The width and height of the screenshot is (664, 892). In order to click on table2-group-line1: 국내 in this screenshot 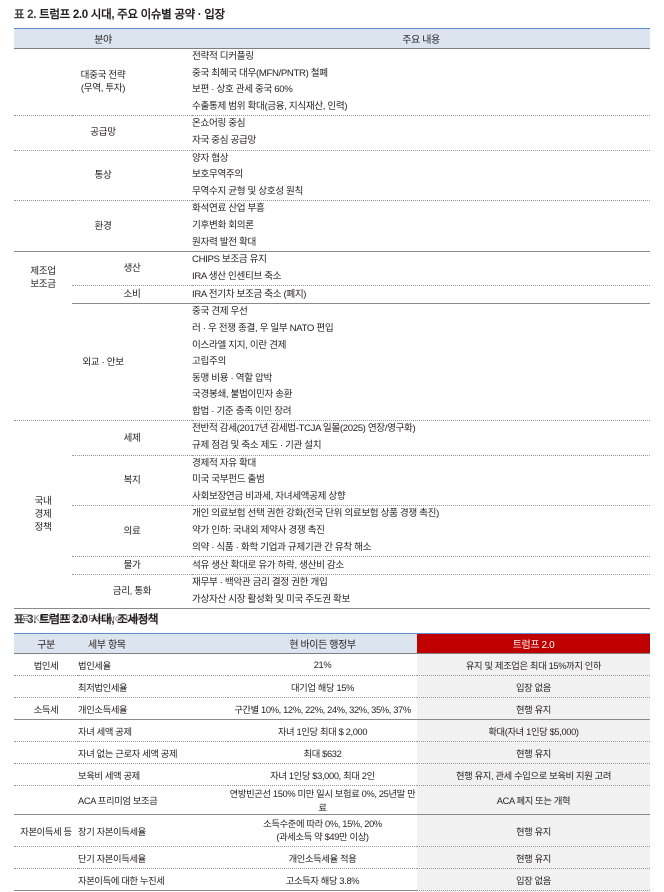, I will do `click(43, 502)`.